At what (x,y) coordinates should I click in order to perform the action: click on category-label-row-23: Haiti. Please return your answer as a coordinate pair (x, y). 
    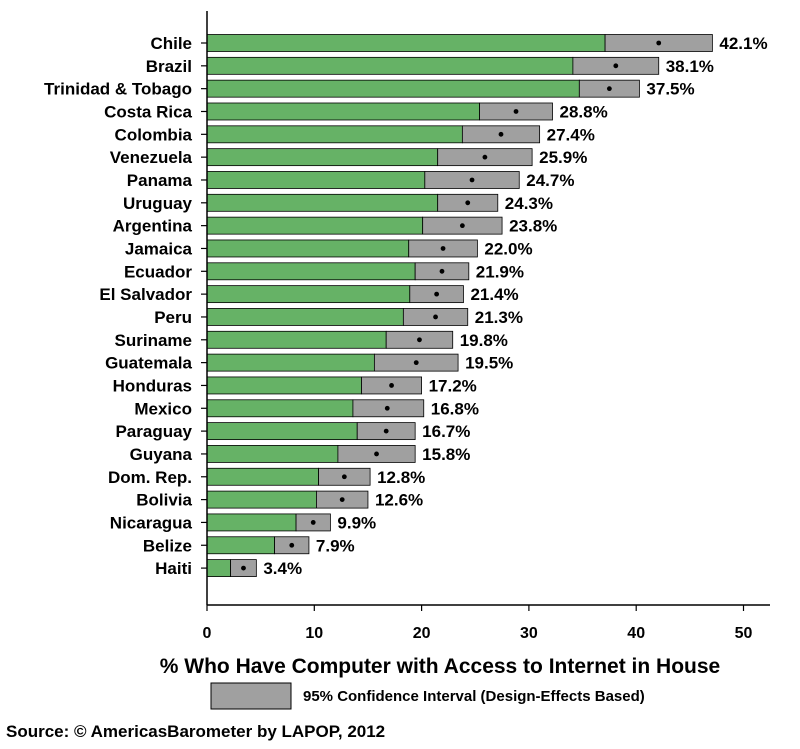
    Looking at the image, I should click on (173, 568).